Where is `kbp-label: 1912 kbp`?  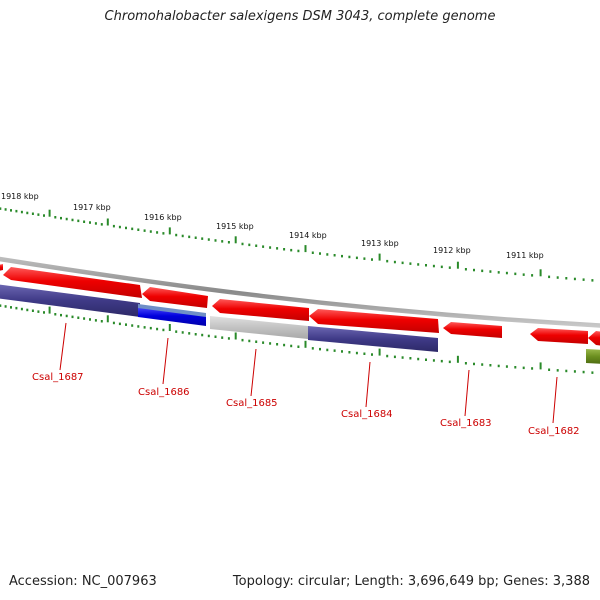 kbp-label: 1912 kbp is located at coordinates (452, 250).